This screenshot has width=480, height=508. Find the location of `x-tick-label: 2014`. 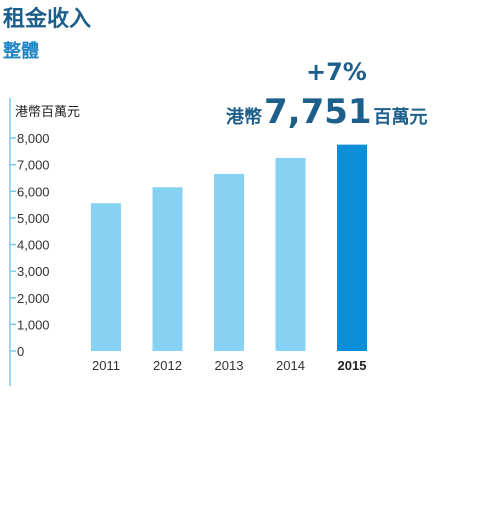

x-tick-label: 2014 is located at coordinates (290, 365).